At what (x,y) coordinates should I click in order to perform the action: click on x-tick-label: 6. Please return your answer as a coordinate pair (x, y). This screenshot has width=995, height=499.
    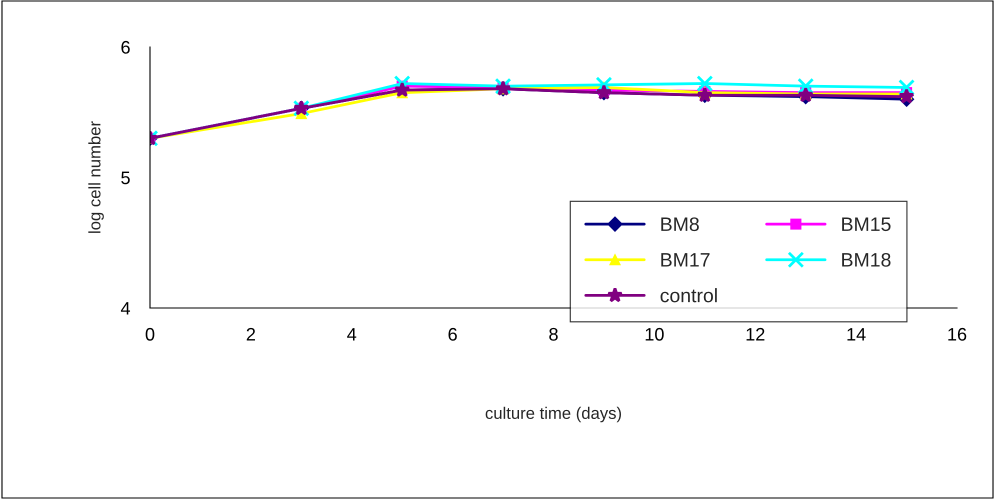
    Looking at the image, I should click on (452, 334).